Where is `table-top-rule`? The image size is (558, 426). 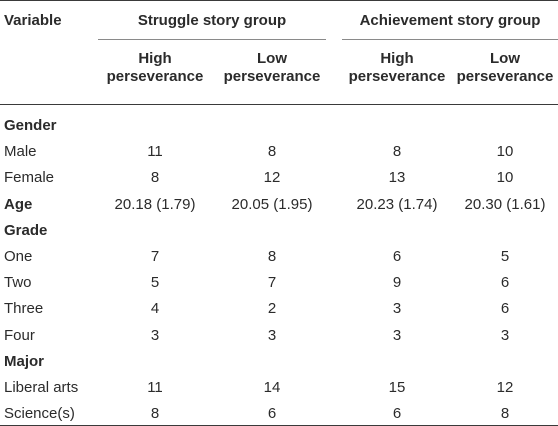 table-top-rule is located at coordinates (279, 0).